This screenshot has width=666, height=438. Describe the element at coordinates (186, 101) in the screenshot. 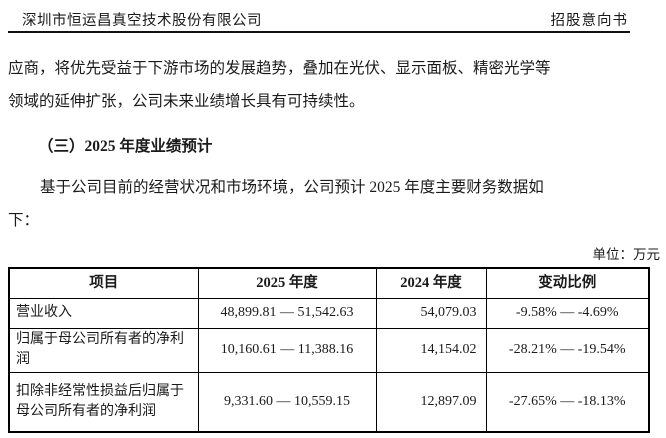

I see `paragraph-line: 领域的延伸扩张，公司未来业绩增长具有可持续性。` at that location.